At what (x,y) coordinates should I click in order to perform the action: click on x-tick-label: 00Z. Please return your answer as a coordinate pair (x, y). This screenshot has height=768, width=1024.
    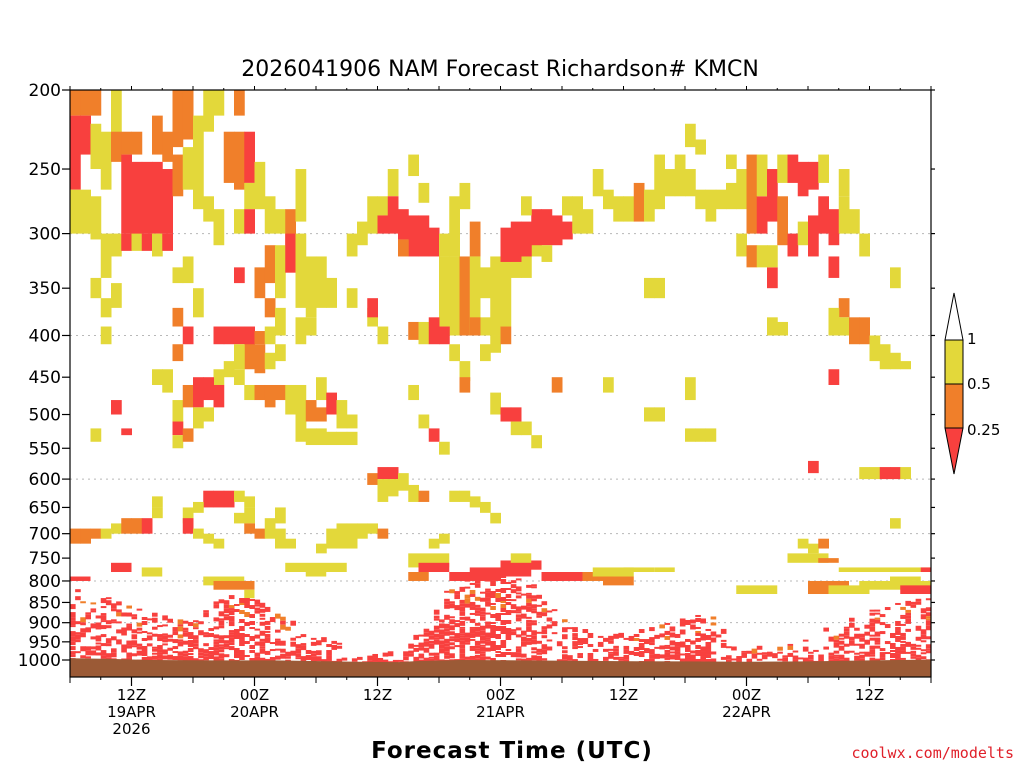
    Looking at the image, I should click on (746, 695).